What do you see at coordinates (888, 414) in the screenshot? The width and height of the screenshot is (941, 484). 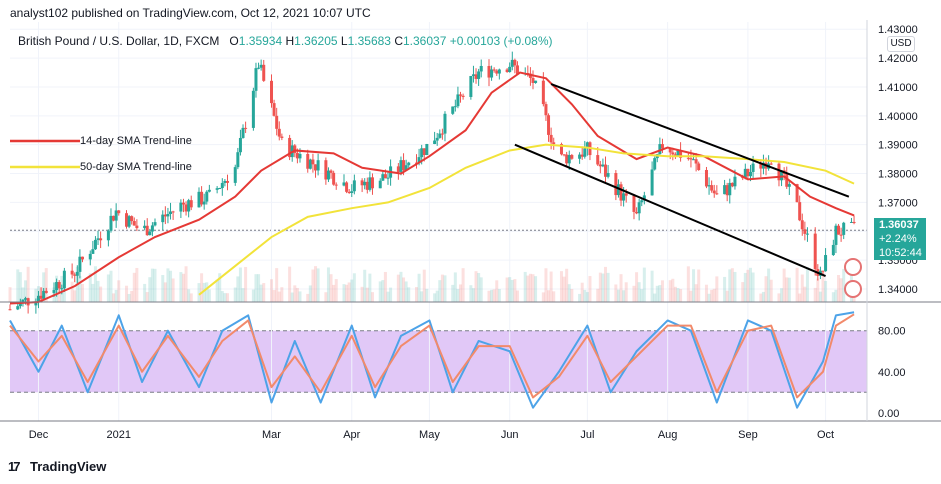 I see `stoch-tick-label: 0.00` at bounding box center [888, 414].